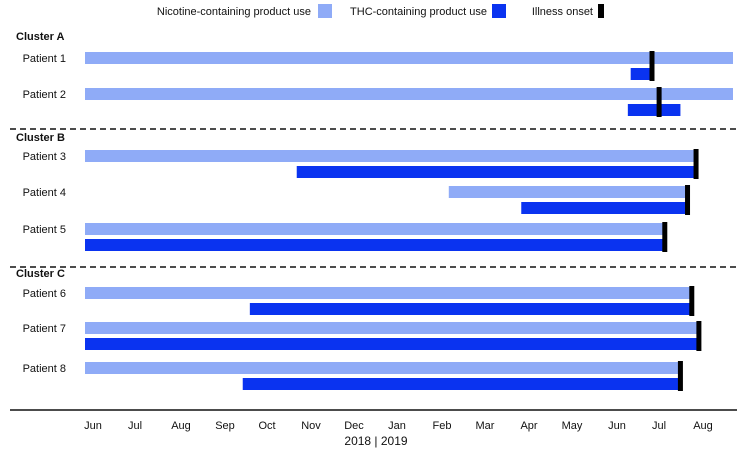 The image size is (745, 455). What do you see at coordinates (699, 336) in the screenshot?
I see `patient-7-onset-marker` at bounding box center [699, 336].